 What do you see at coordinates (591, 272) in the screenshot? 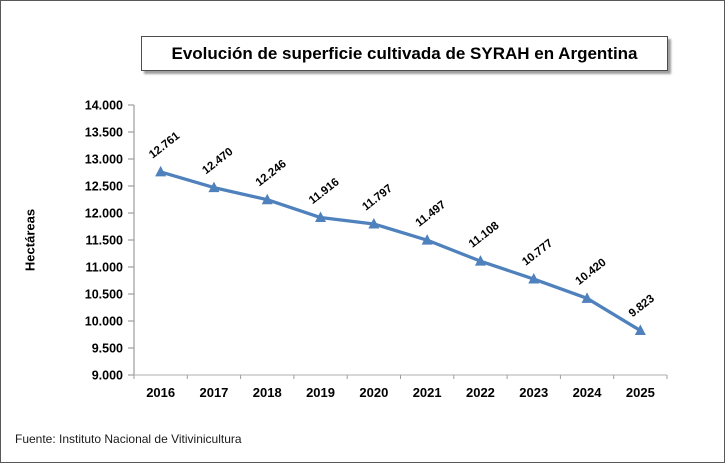
I see `data-point-label: 10.420` at bounding box center [591, 272].